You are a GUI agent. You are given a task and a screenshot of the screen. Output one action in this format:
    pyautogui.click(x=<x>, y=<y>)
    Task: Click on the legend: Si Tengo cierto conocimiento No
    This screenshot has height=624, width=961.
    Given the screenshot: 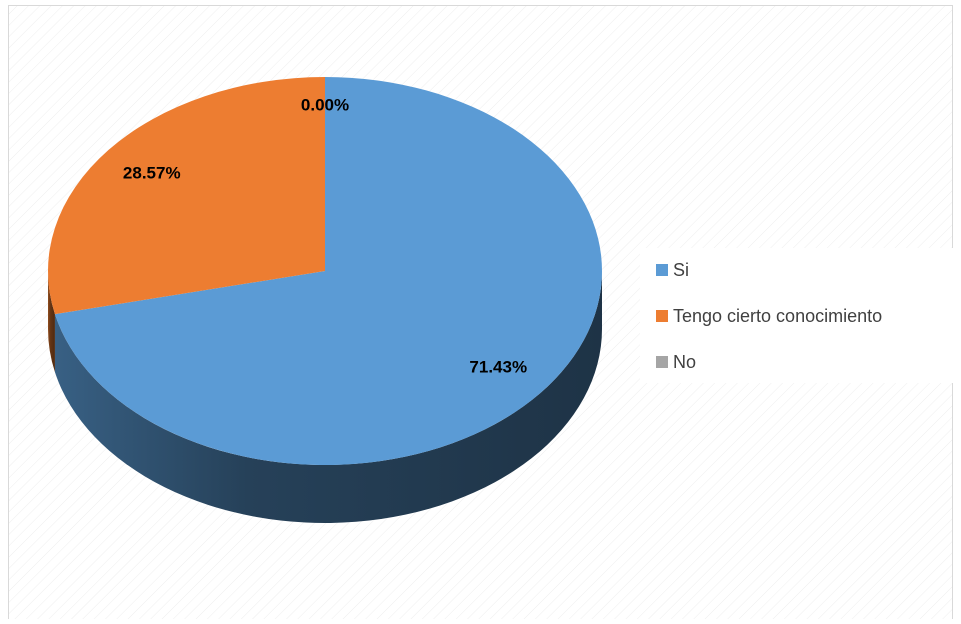 What is the action you would take?
    pyautogui.click(x=796, y=315)
    